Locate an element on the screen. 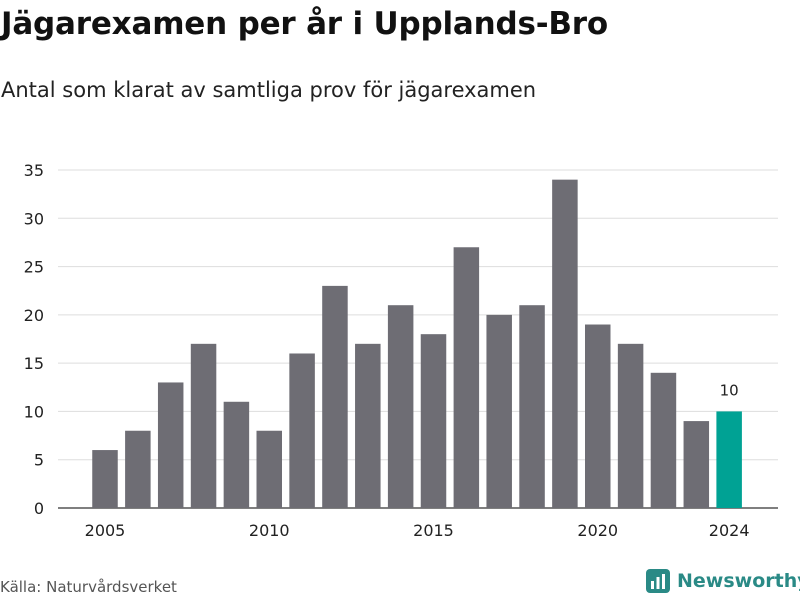 The width and height of the screenshot is (800, 600). bar-2014 is located at coordinates (400, 406).